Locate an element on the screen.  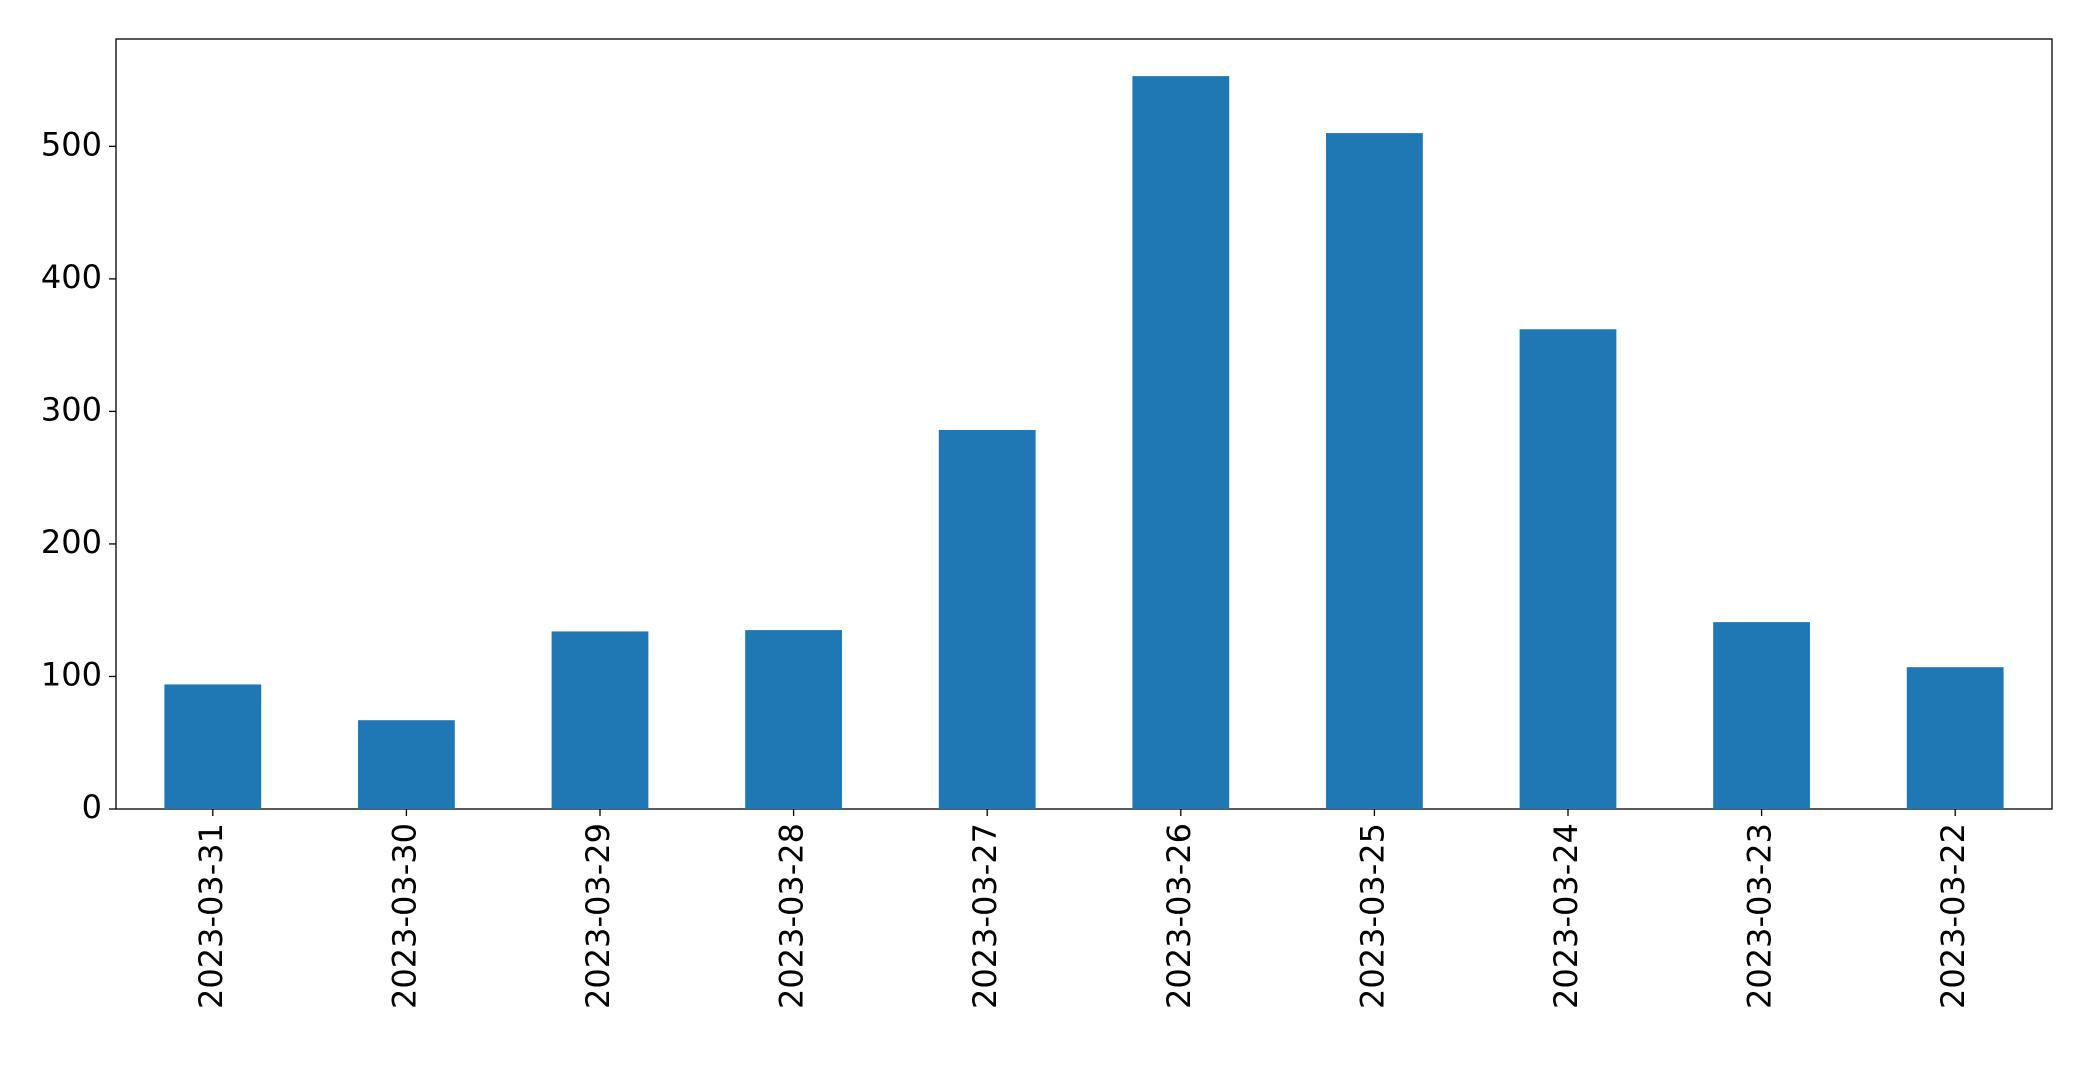
x-tick-label: 2023-03-28 is located at coordinates (792, 916).